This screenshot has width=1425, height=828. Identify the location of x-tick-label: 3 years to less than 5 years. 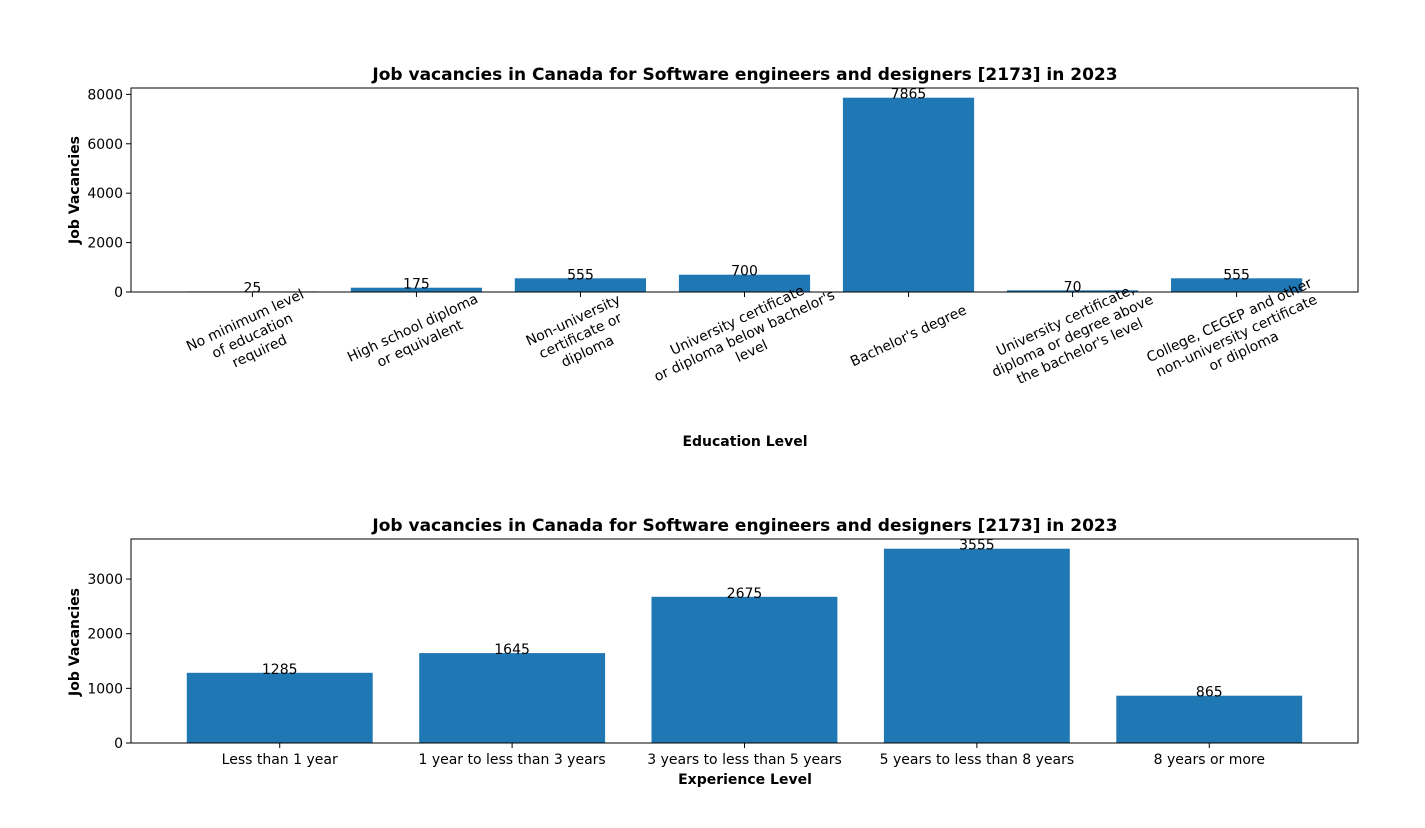
(744, 760).